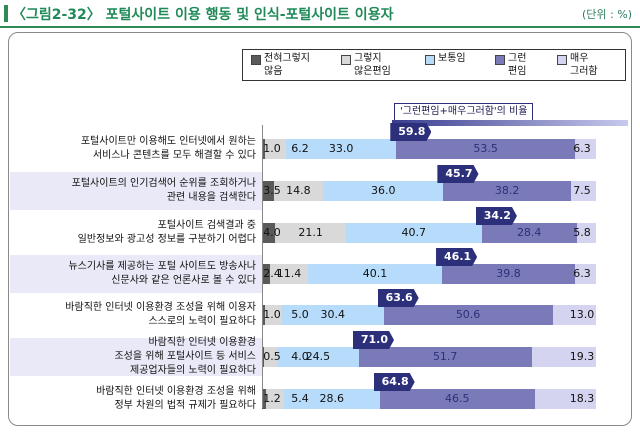  I want to click on legend-label: 그렇지 않은편임, so click(372, 65).